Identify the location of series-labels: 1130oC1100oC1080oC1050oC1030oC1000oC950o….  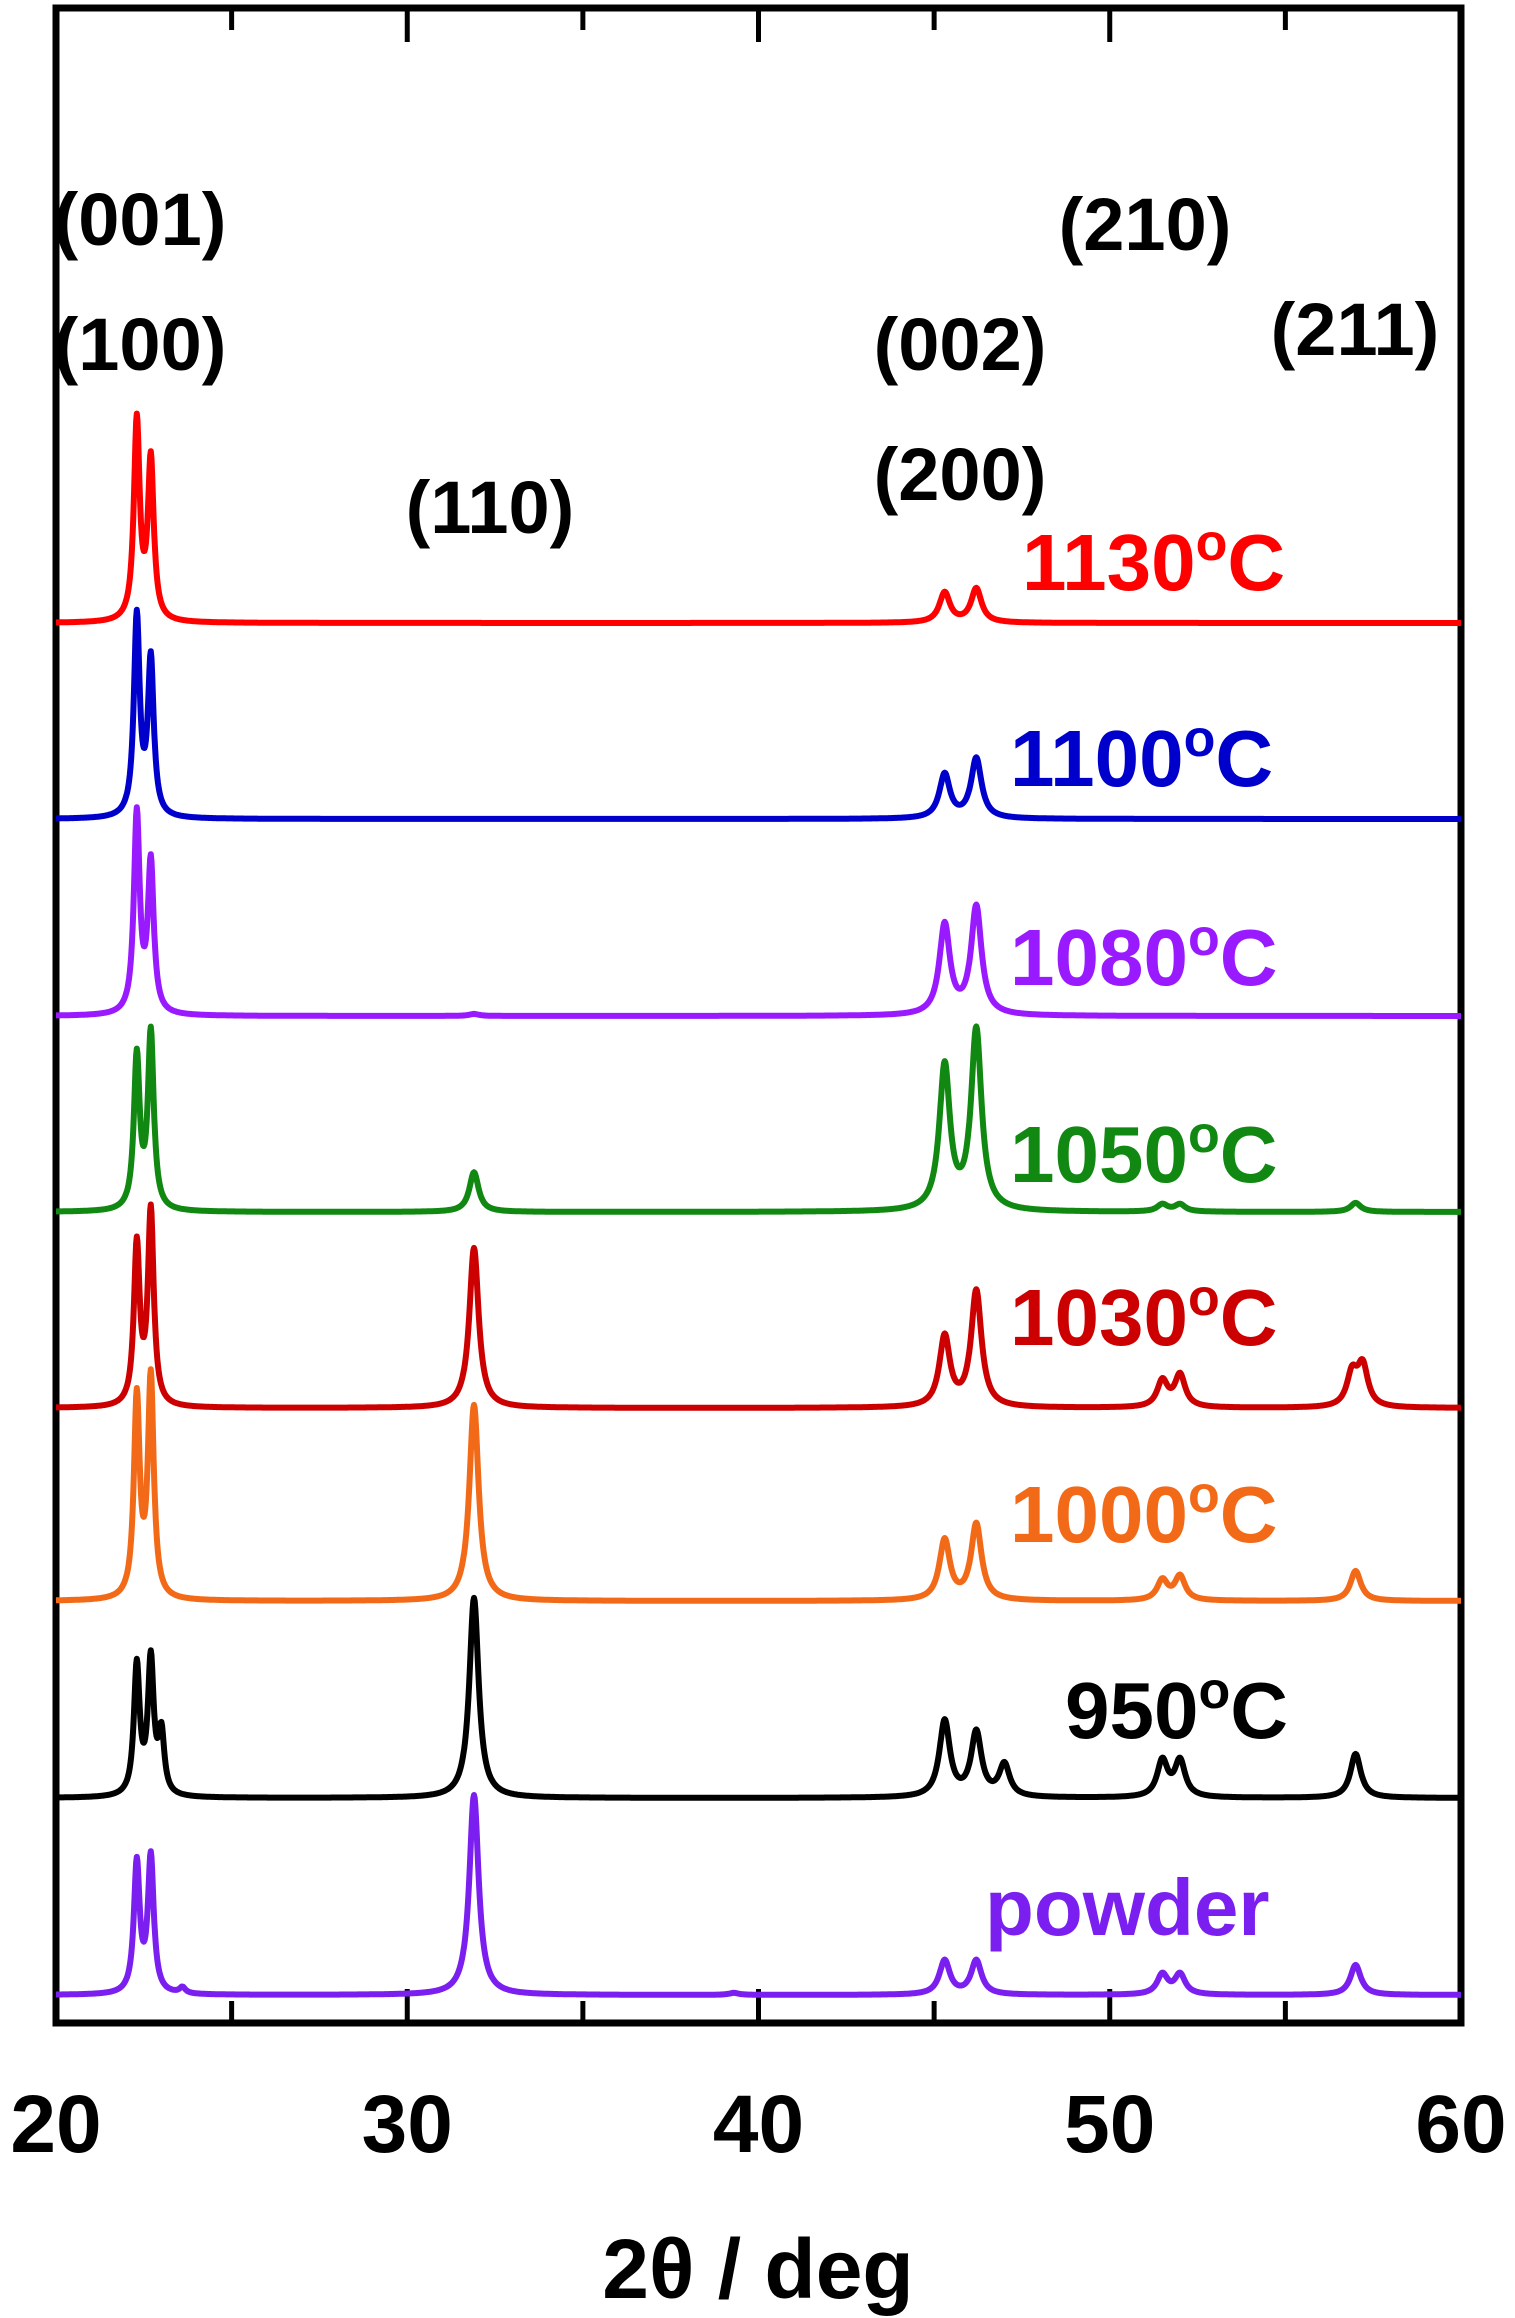
(1136, 1233).